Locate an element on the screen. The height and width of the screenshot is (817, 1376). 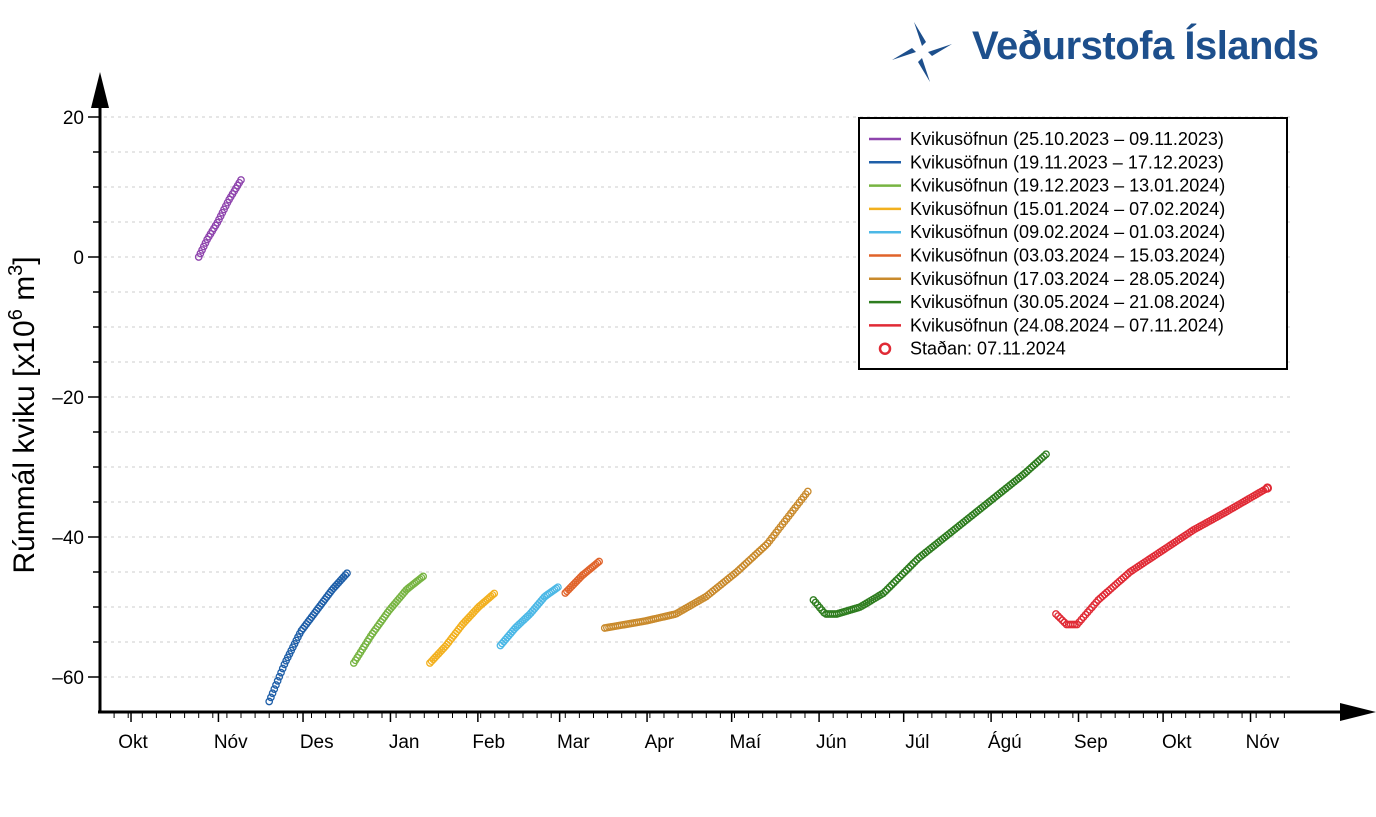
legend-label: Kvikusöfnun (03.03.2024 – 15.03.2024) is located at coordinates (1067, 256).